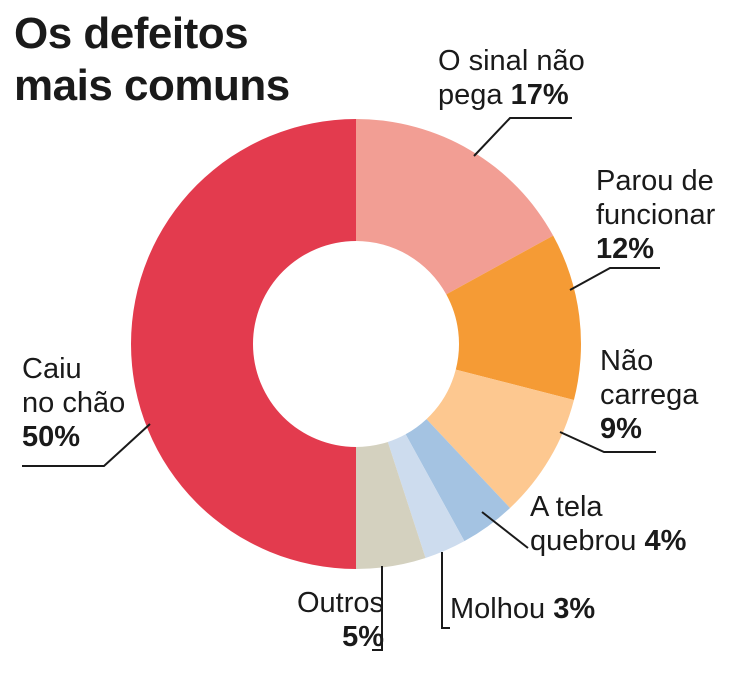 The height and width of the screenshot is (680, 744). Describe the element at coordinates (52, 369) in the screenshot. I see `slice-label-caiu-line-1: Caiu` at that location.